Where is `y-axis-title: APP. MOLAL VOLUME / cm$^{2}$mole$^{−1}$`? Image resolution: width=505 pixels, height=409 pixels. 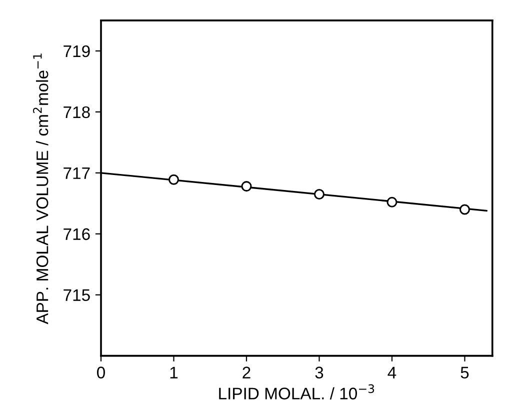 y-axis-title: APP. MOLAL VOLUME / cm$^{2}$mole$^{−1}$ is located at coordinates (40, 189).